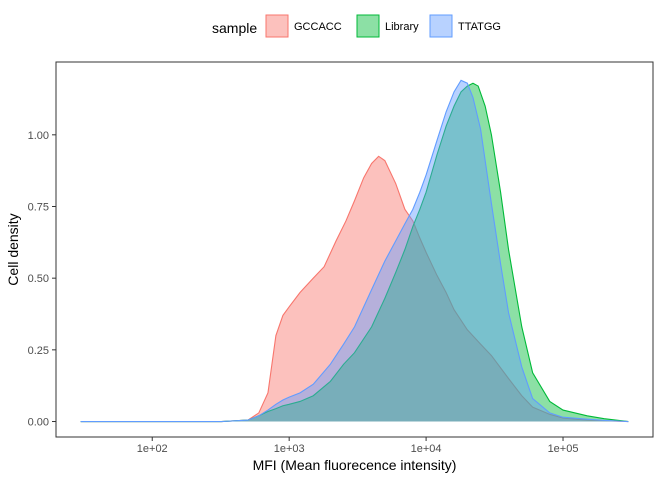  Describe the element at coordinates (289, 449) in the screenshot. I see `x-tick-label: 1e+03` at that location.